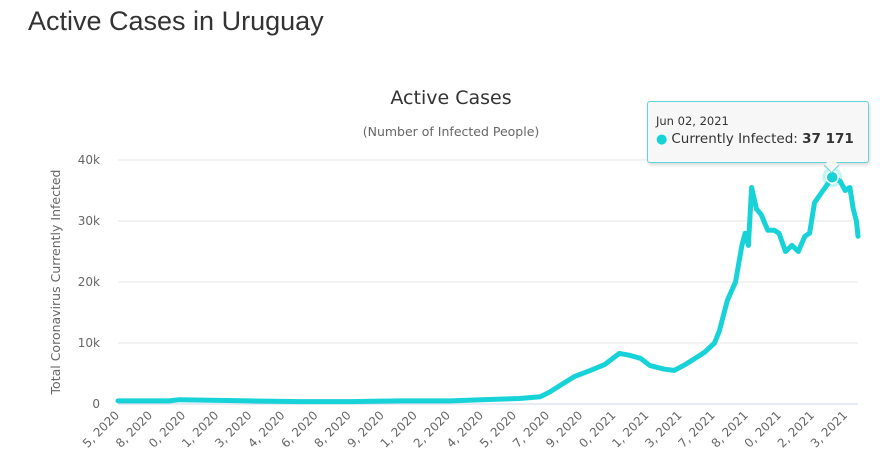  Describe the element at coordinates (734, 139) in the screenshot. I see `tooltip-label: Currently Infected:` at that location.